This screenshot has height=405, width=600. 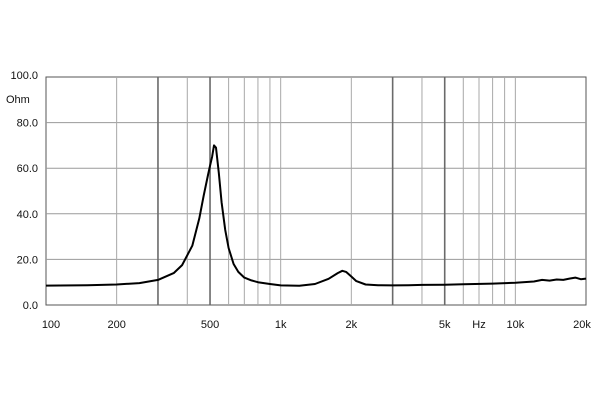 What do you see at coordinates (51, 325) in the screenshot?
I see `x-tick-label-0: 100` at bounding box center [51, 325].